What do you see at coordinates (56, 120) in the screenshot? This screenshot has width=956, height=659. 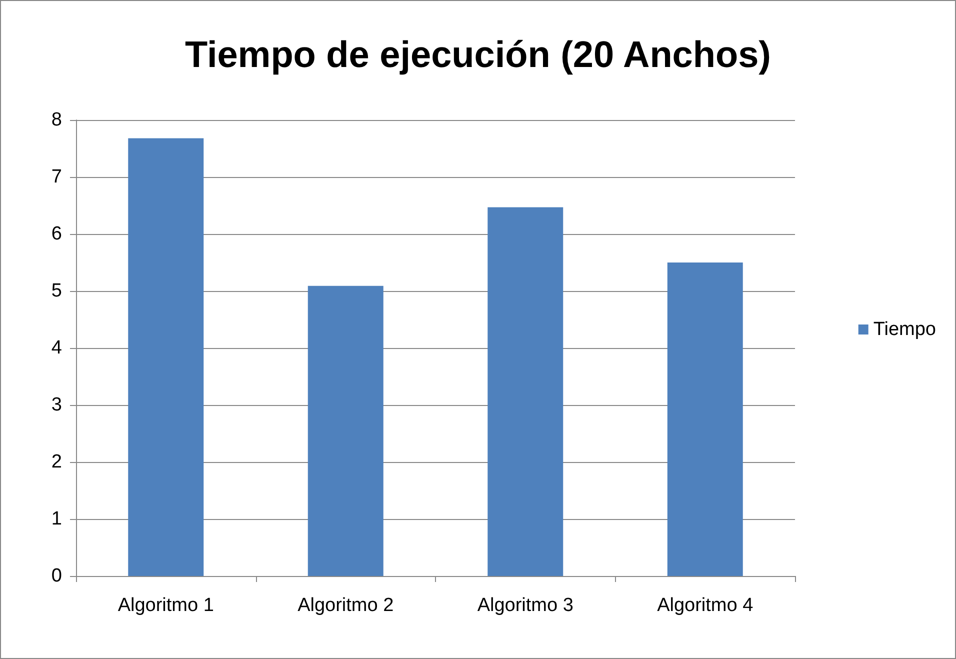 I see `y-tick-label: 8` at bounding box center [56, 120].